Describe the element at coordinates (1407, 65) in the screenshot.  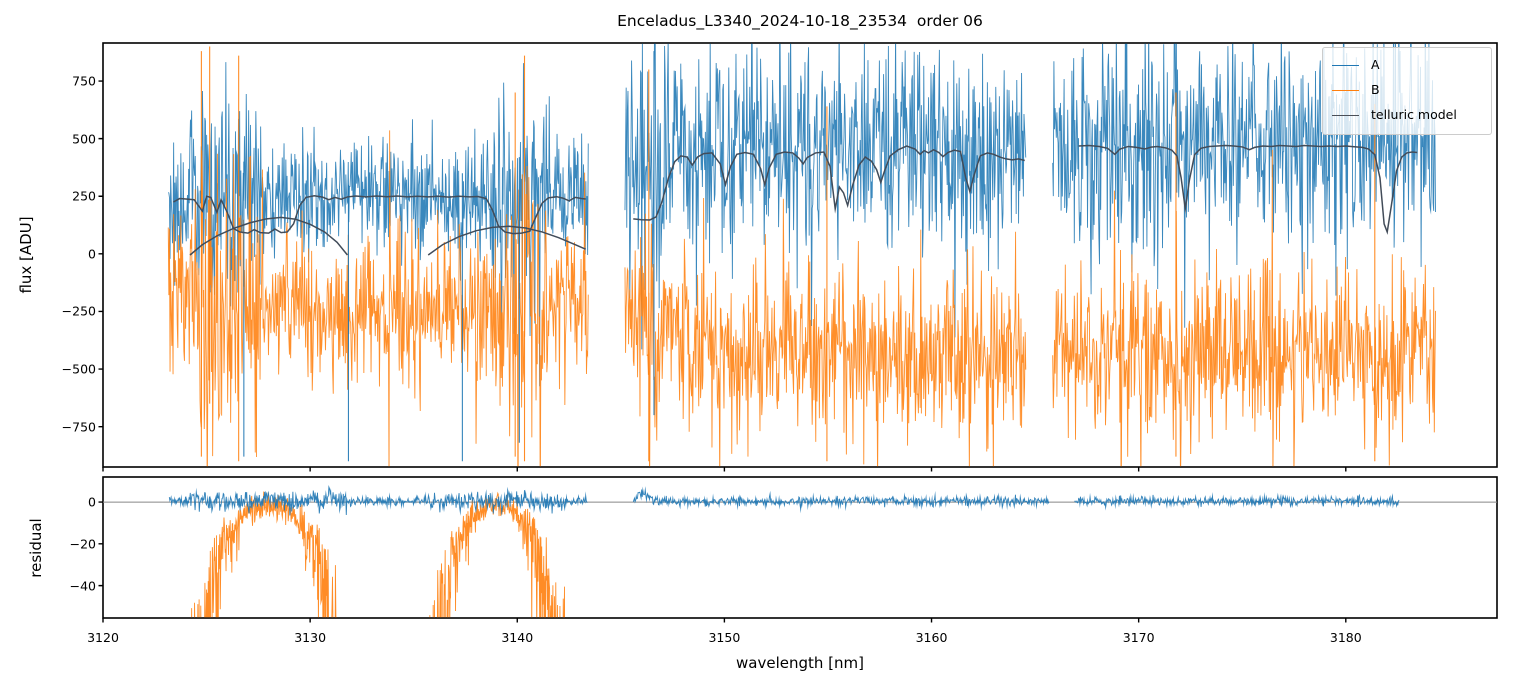
I see `legend-entry: A` at that location.